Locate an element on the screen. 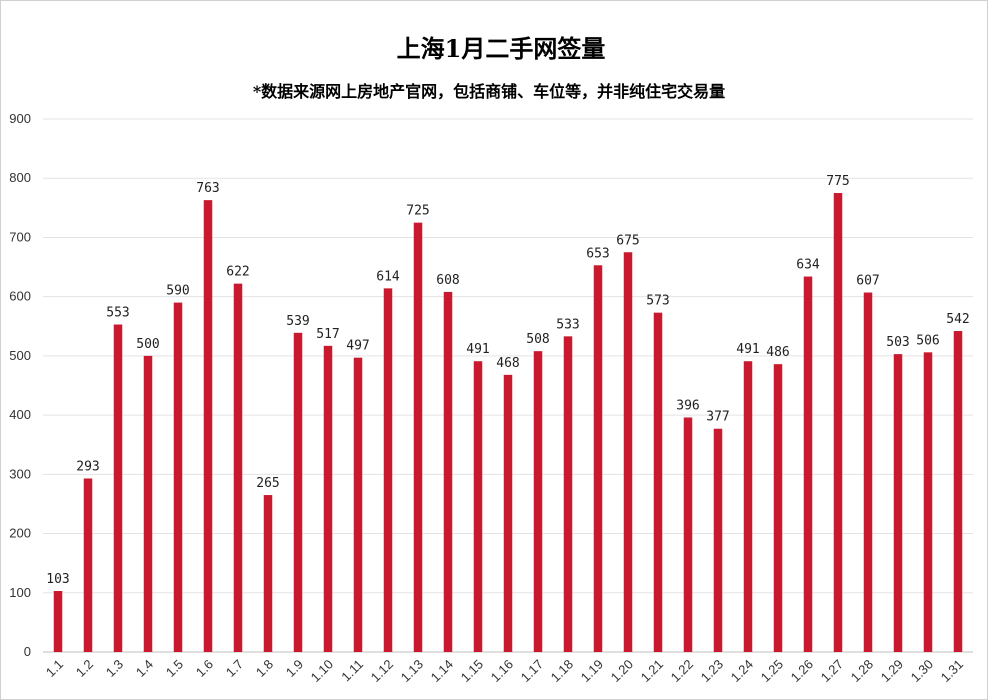 This screenshot has height=700, width=988. data-label: 497 is located at coordinates (357, 346).